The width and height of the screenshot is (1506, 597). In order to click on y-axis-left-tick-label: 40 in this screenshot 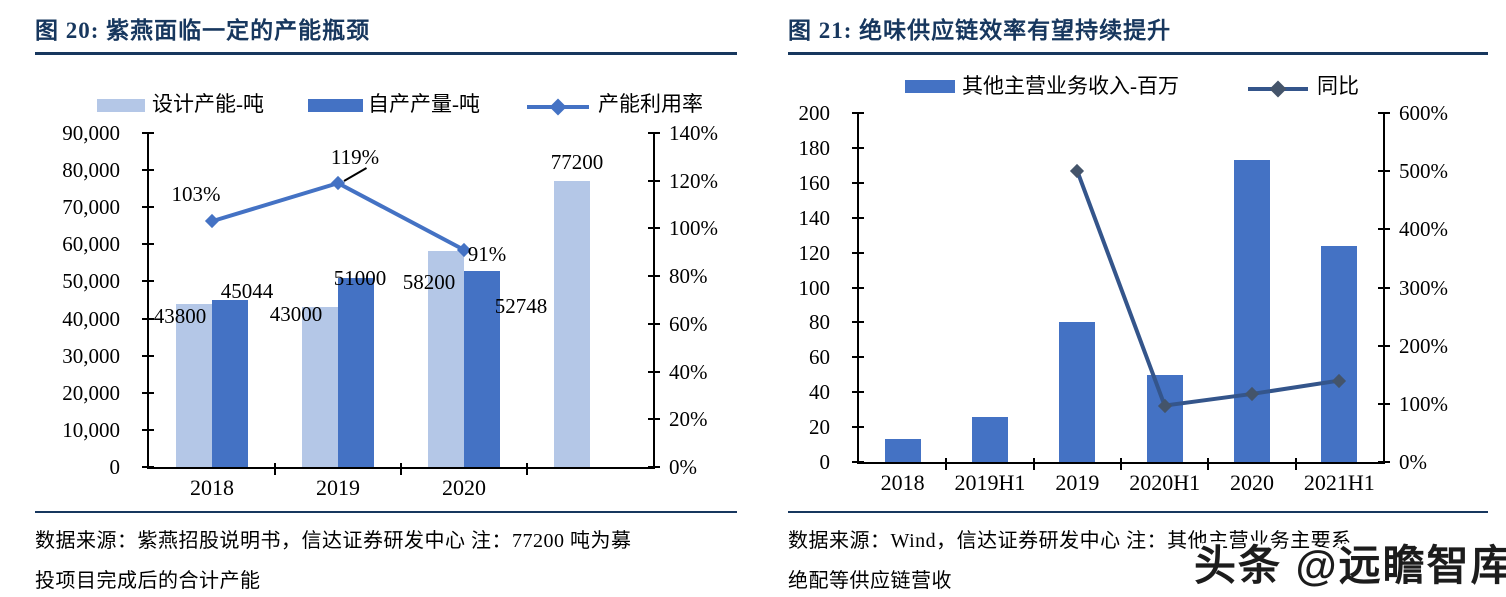, I will do `click(819, 392)`.